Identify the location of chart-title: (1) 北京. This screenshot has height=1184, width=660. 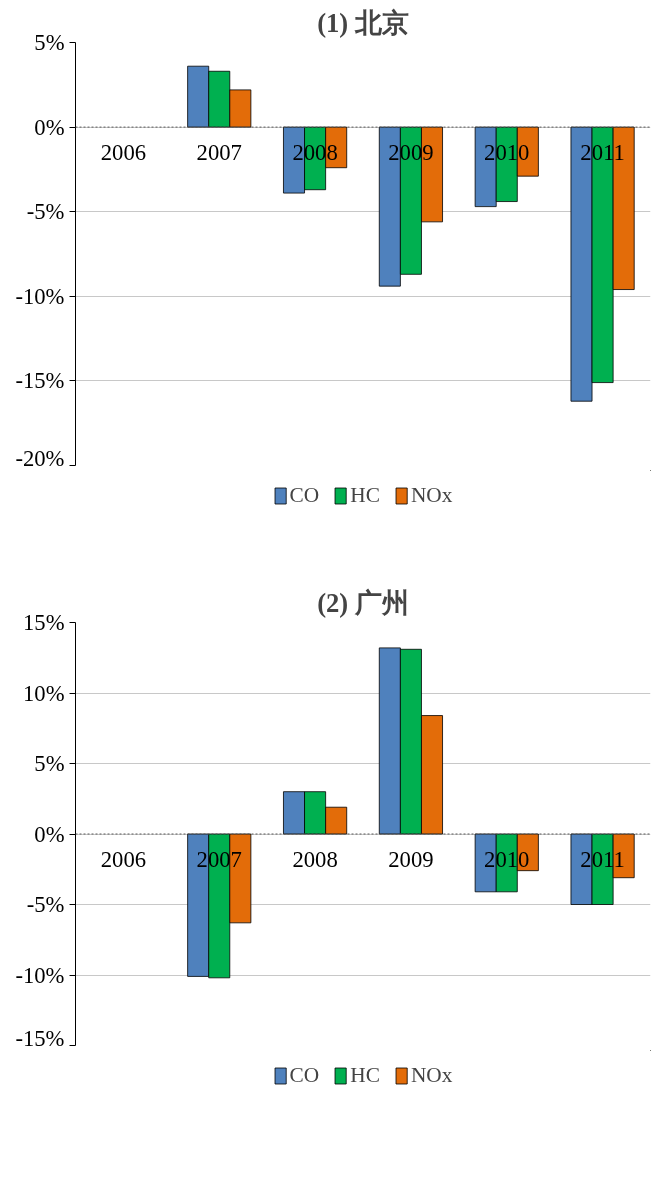
(363, 22).